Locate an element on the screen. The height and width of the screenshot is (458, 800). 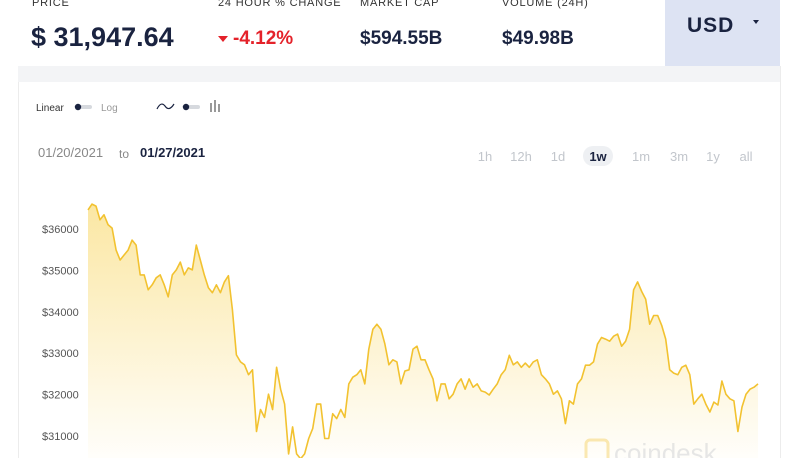
currency-select is located at coordinates (722, 33).